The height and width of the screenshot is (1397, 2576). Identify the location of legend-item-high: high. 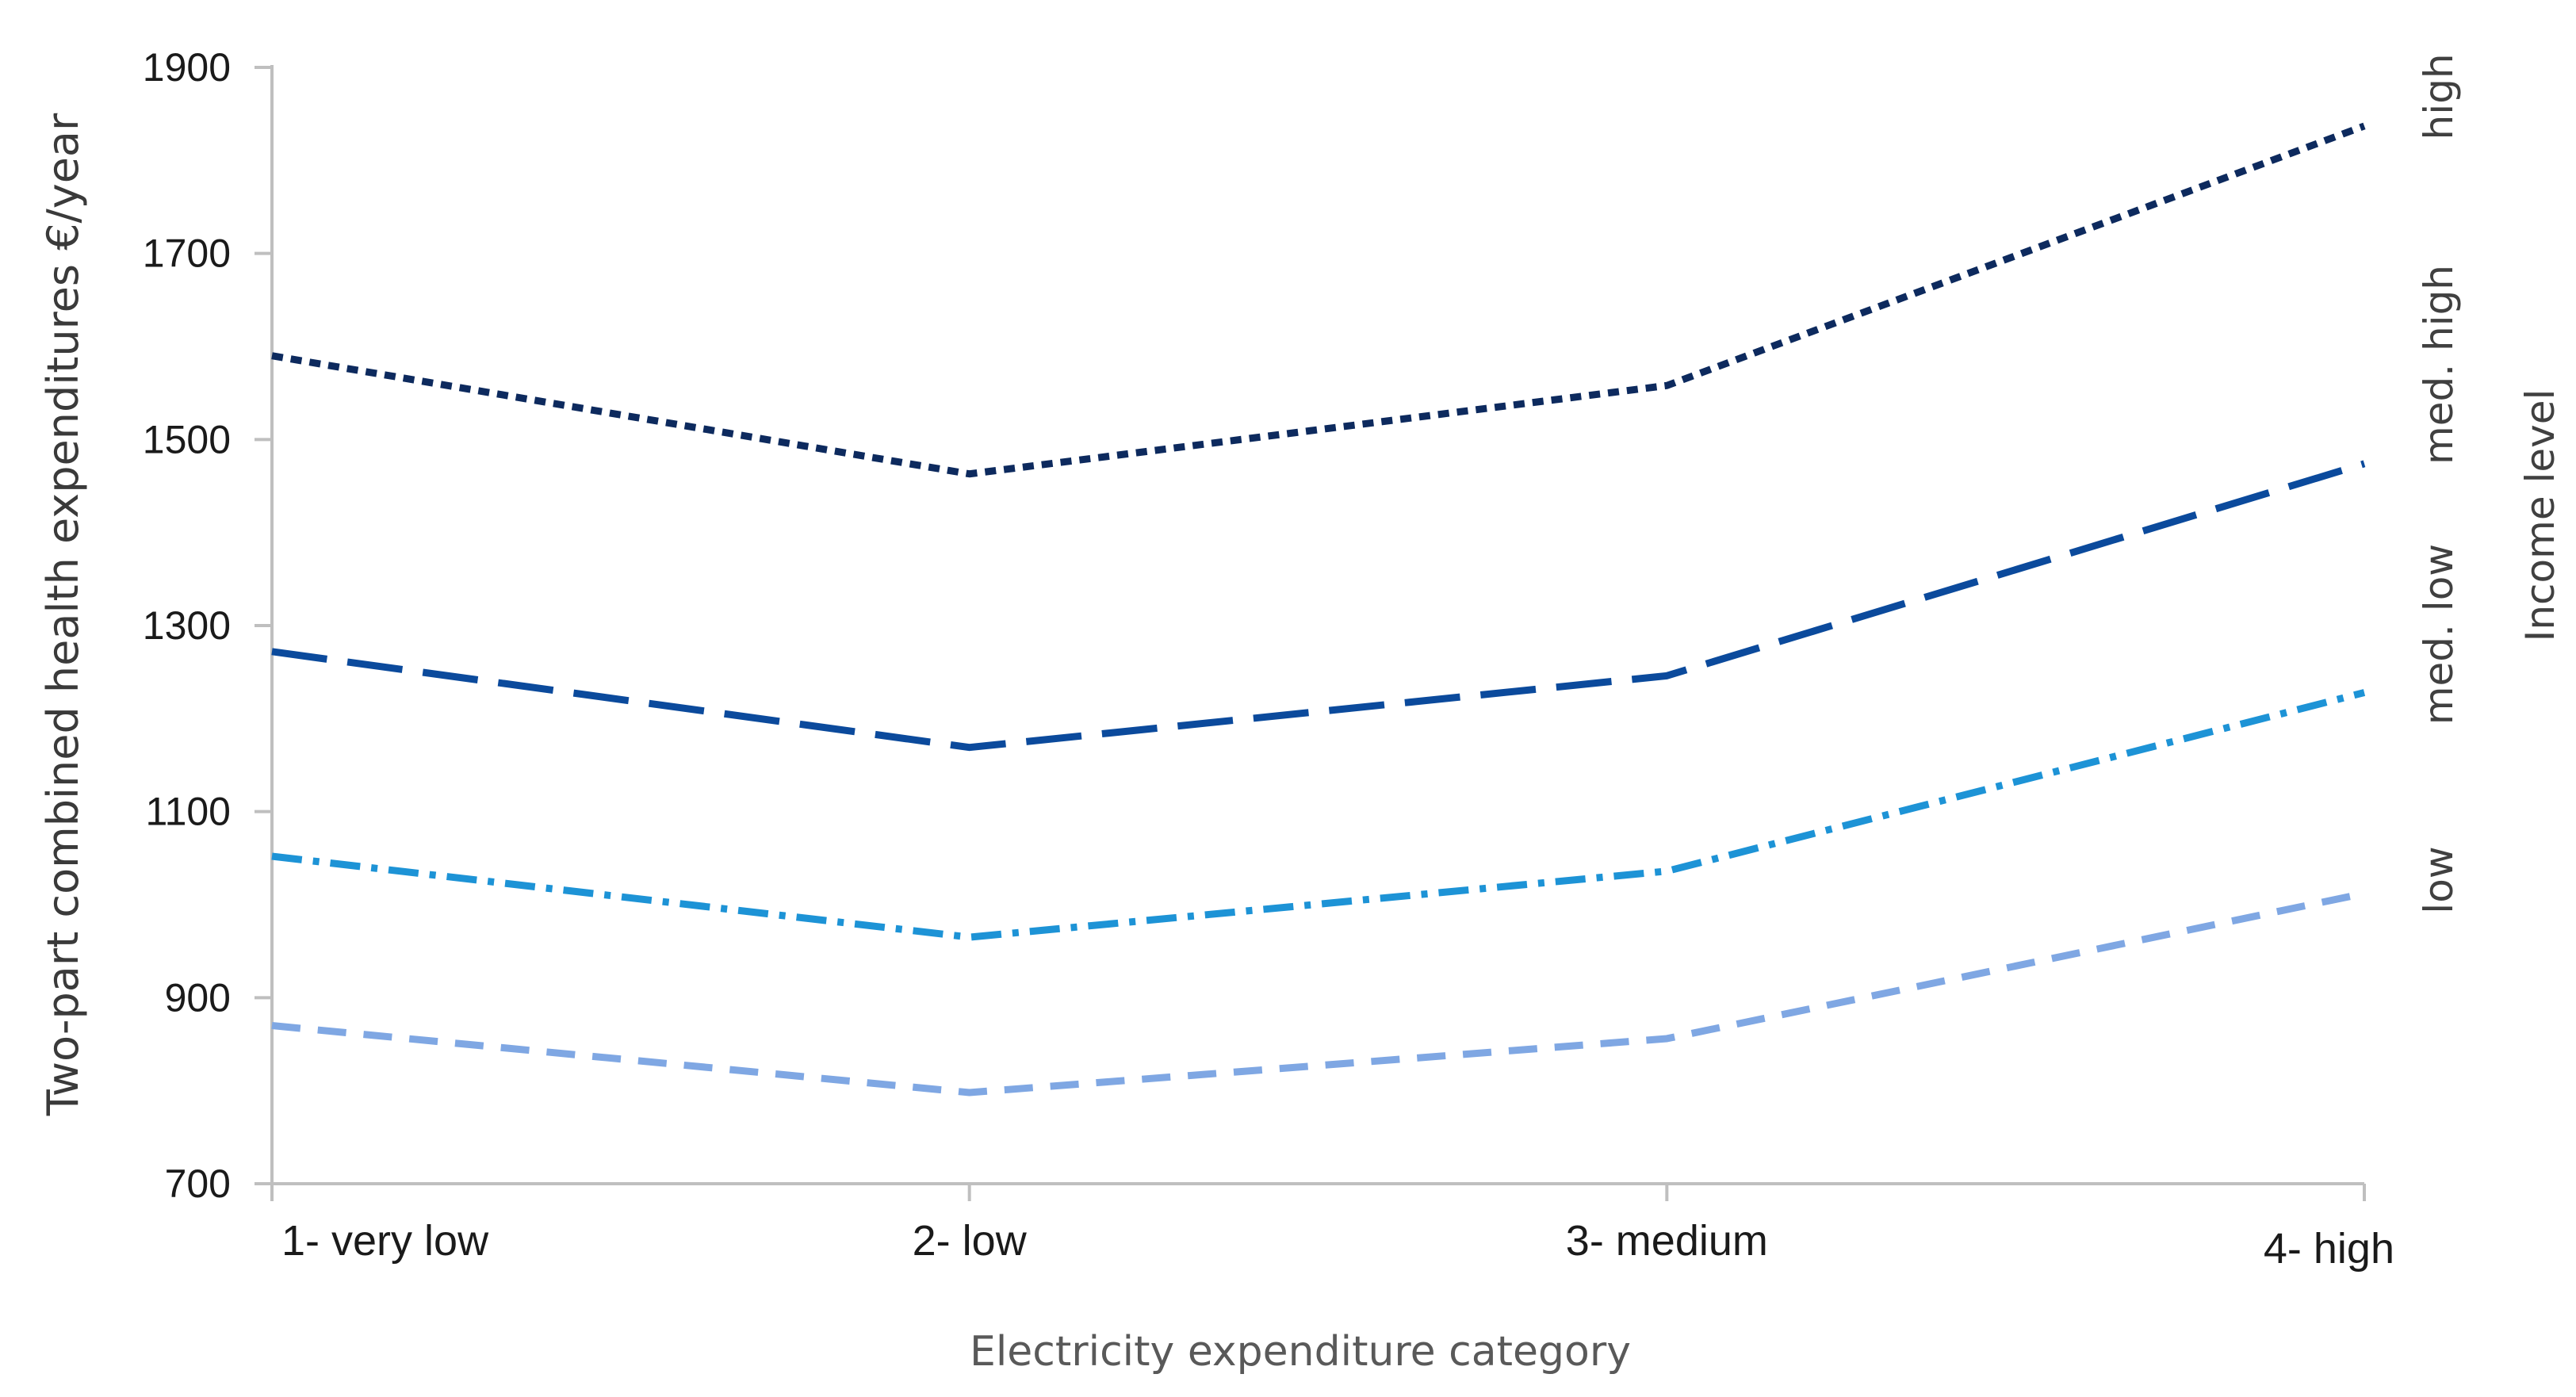
(2439, 97).